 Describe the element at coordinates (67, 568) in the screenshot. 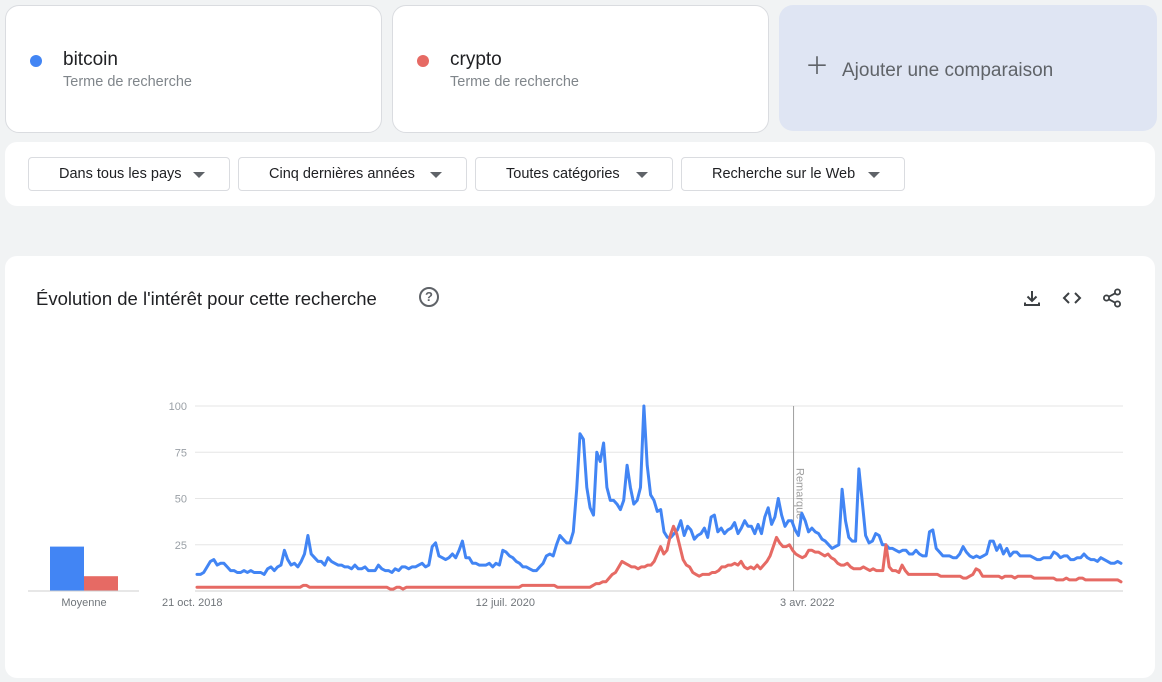

I see `average-bar-bitcoin` at that location.